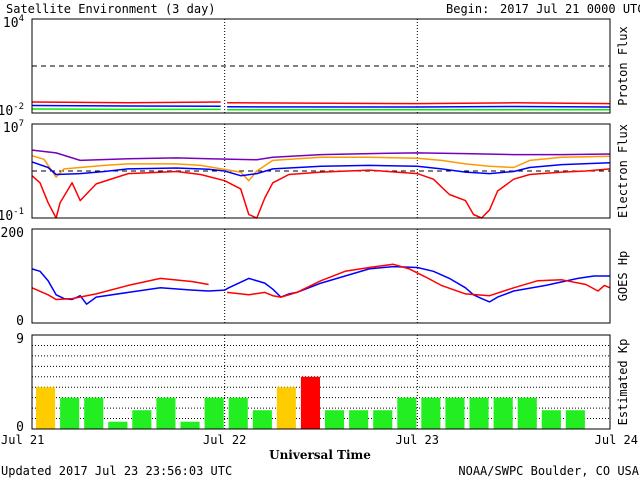 The height and width of the screenshot is (480, 640). What do you see at coordinates (18, 212) in the screenshot?
I see `y-tick-exponent: -1` at bounding box center [18, 212].